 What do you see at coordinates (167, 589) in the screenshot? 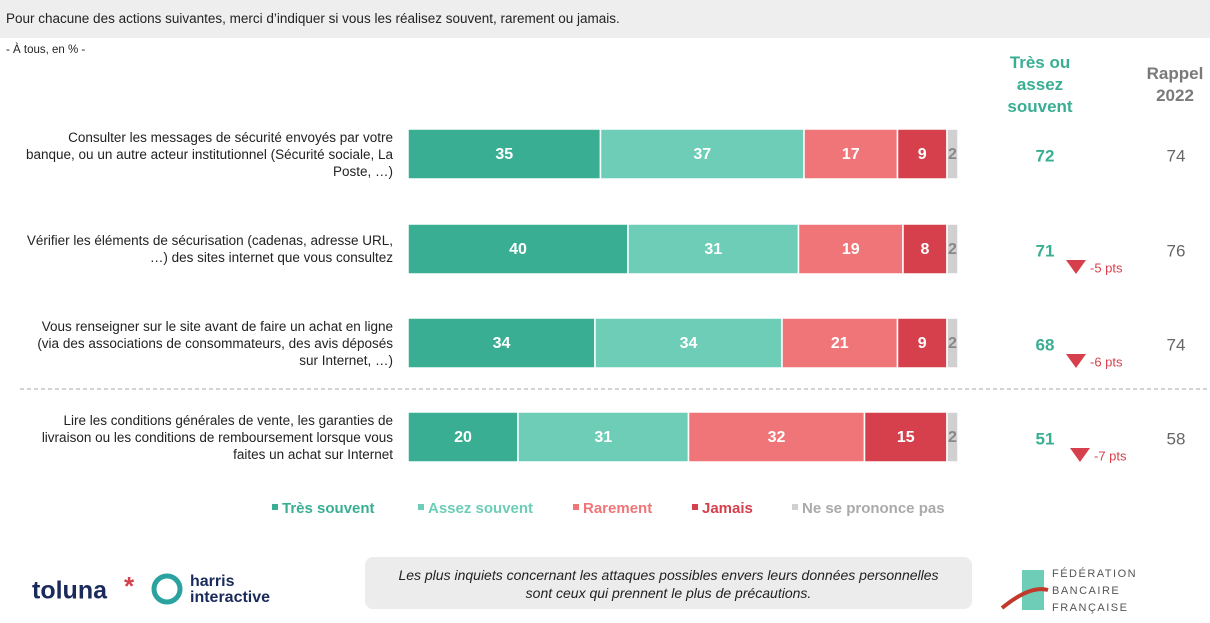
I see `harris-icon` at bounding box center [167, 589].